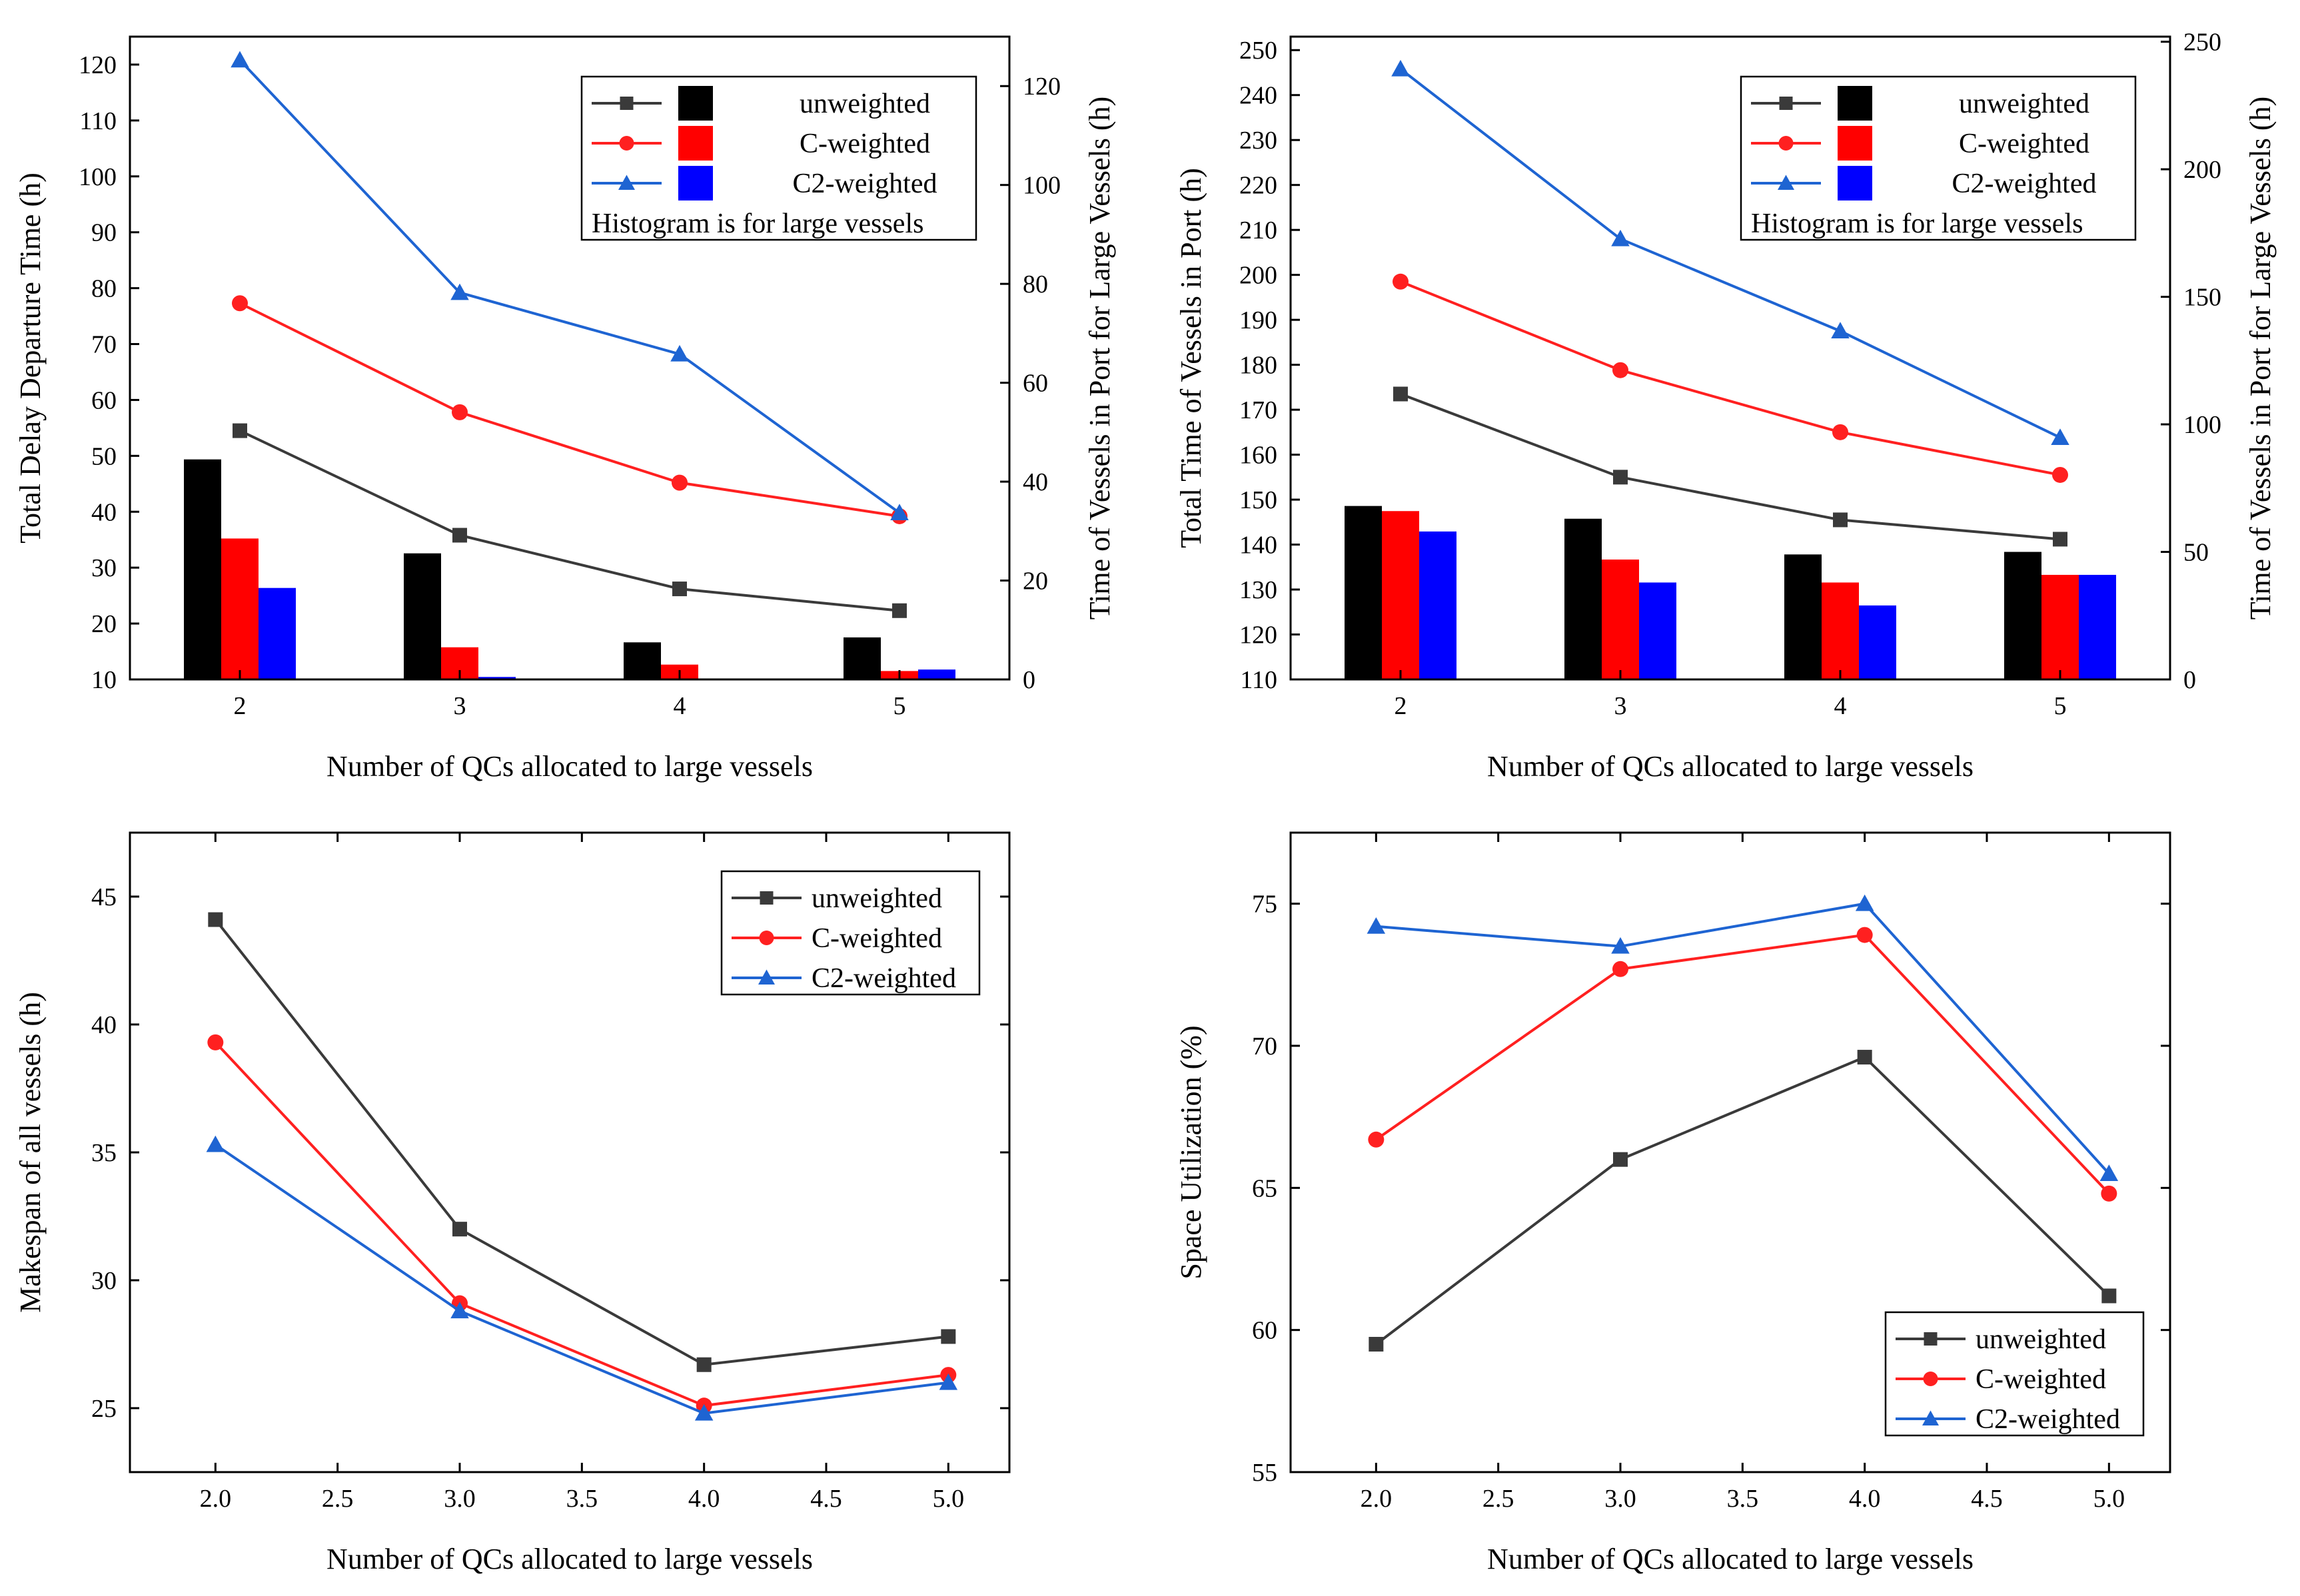  I want to click on y2-tick-label: 250, so click(2202, 43).